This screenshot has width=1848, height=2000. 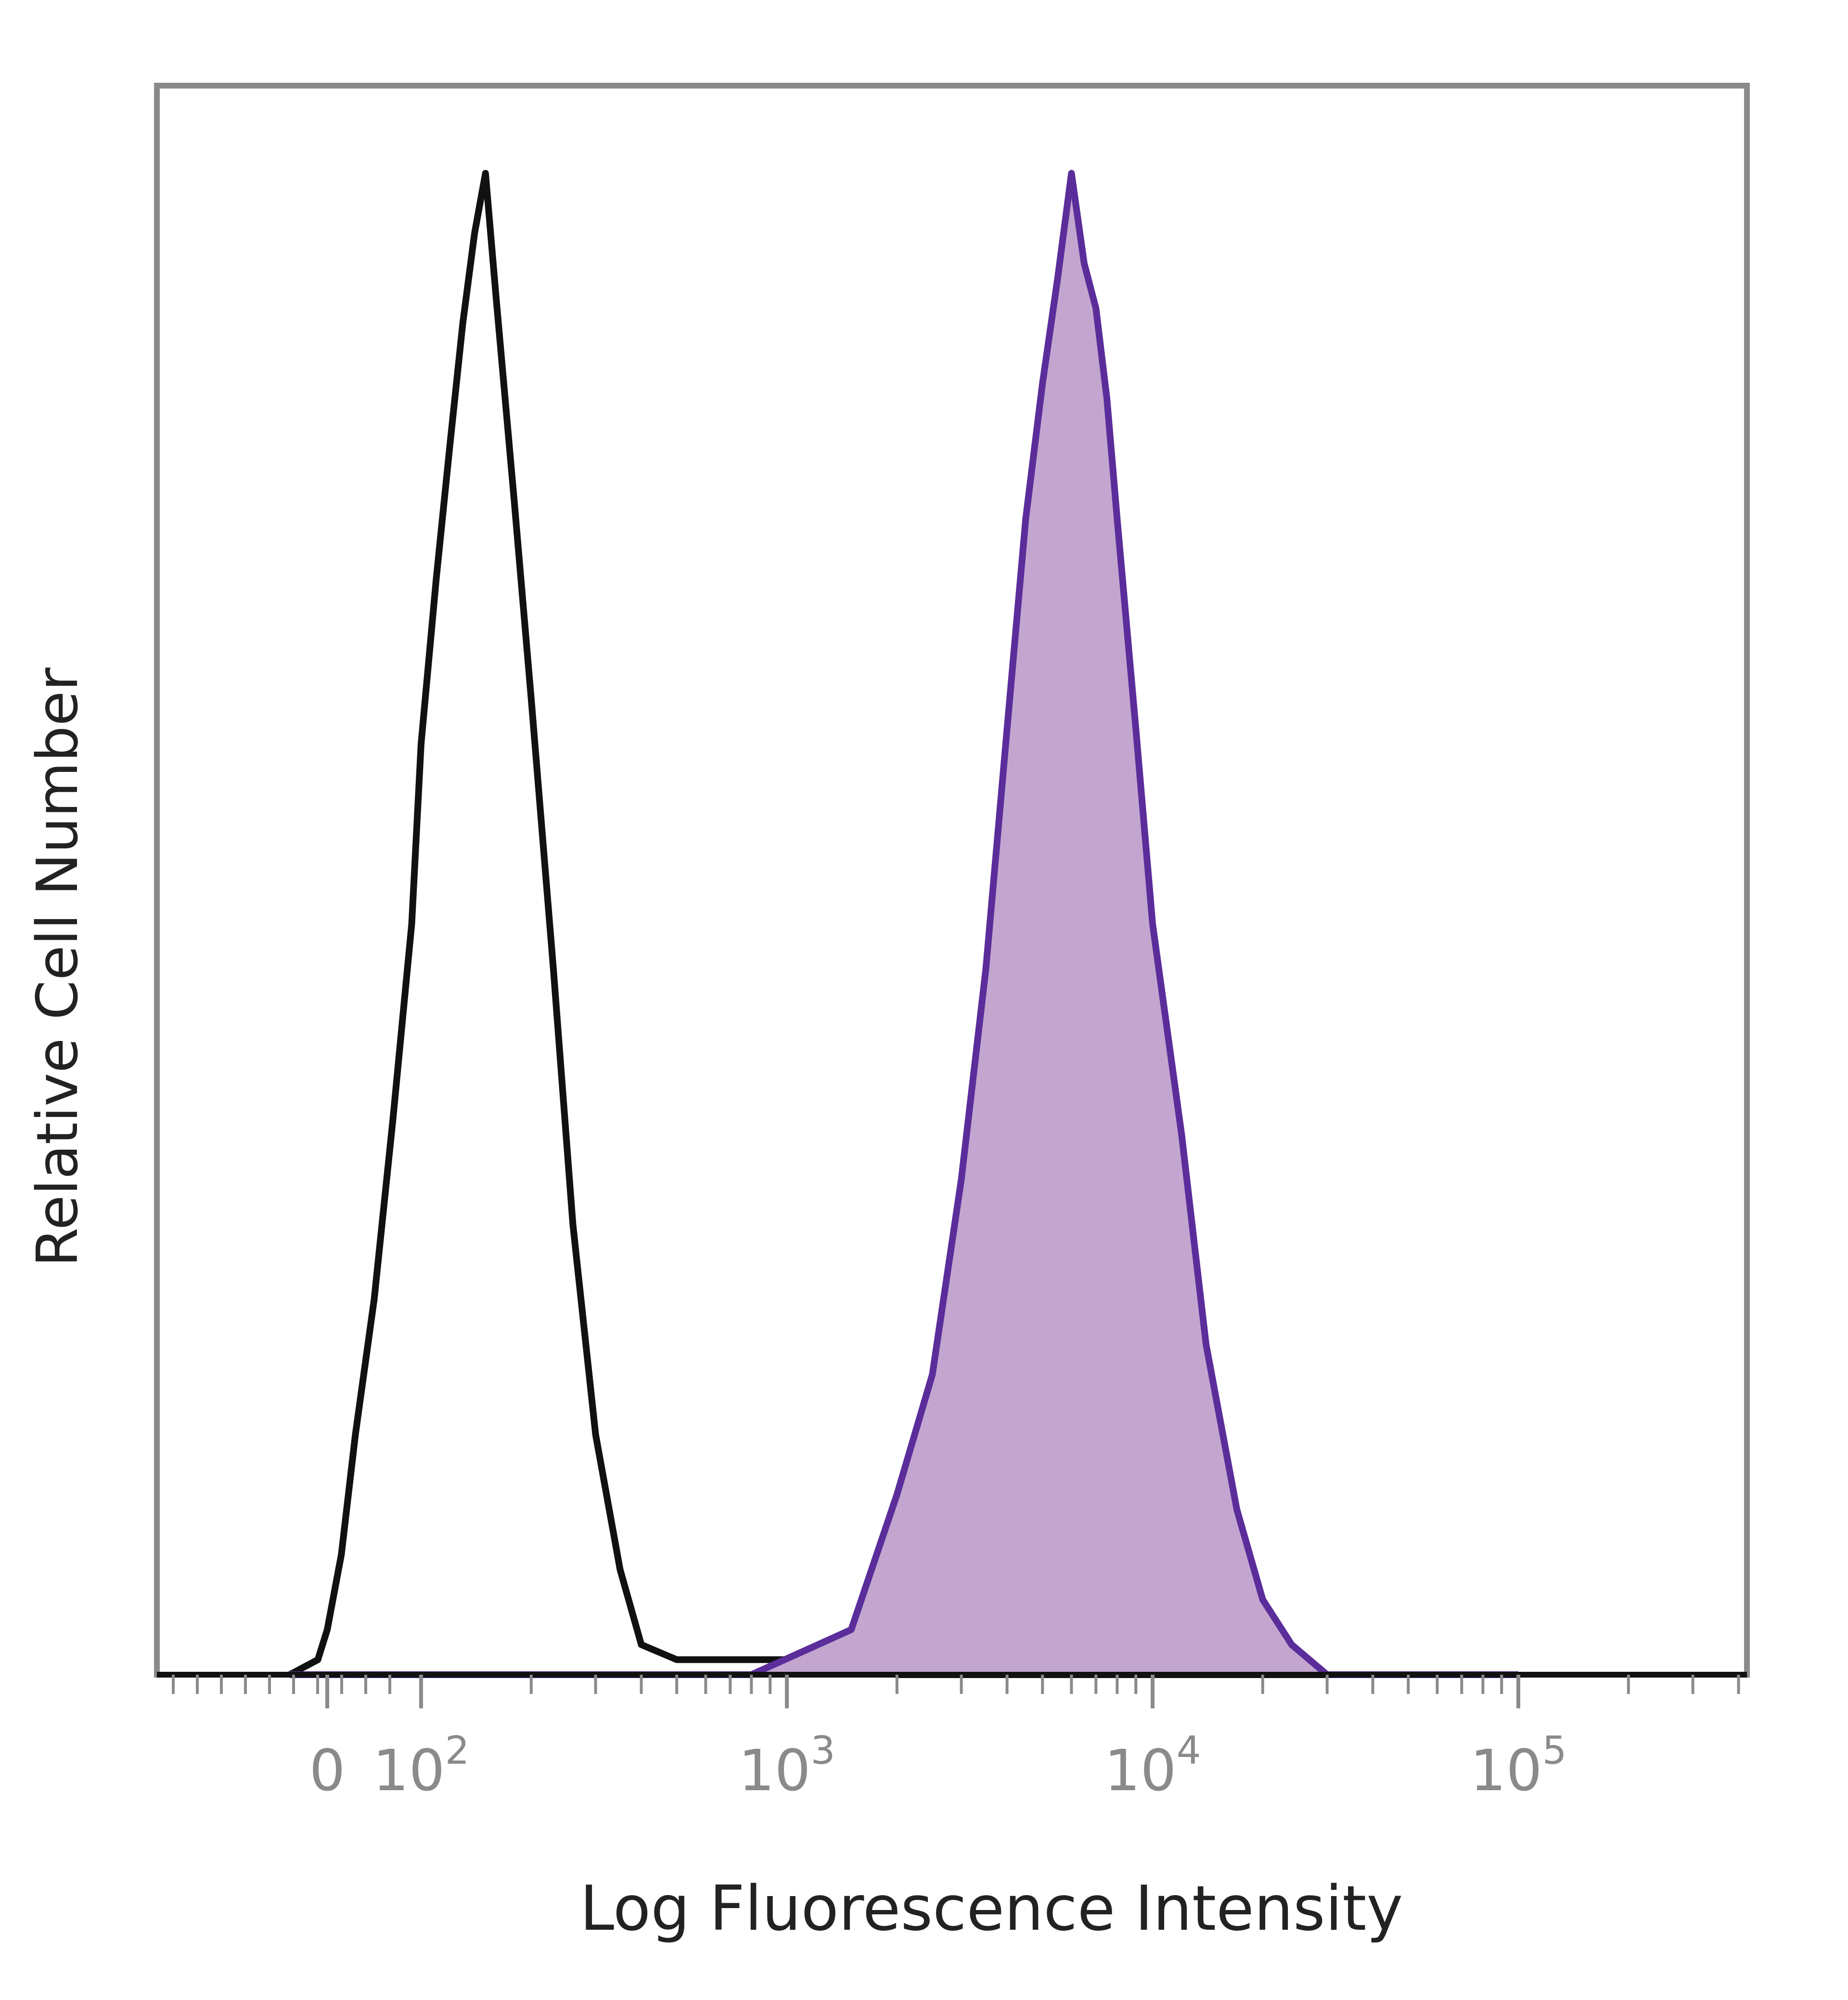 I want to click on x-tick-label: 10², so click(x=420, y=1766).